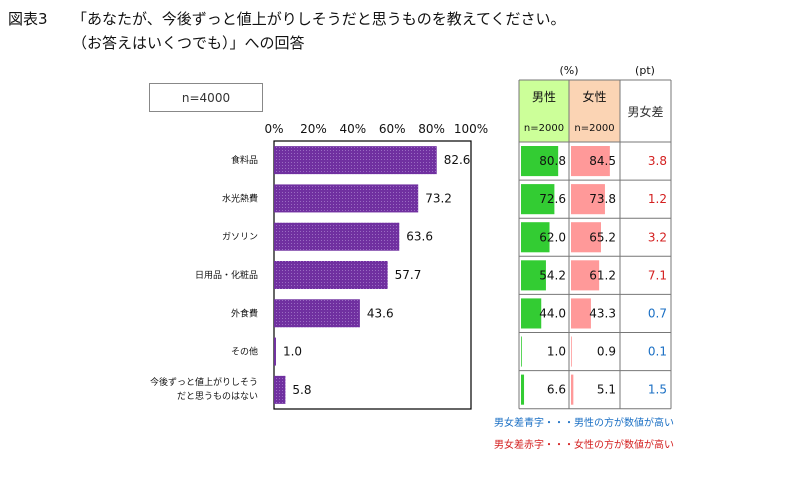 Image resolution: width=810 pixels, height=477 pixels. I want to click on diff-value-label: 3.2, so click(657, 237).